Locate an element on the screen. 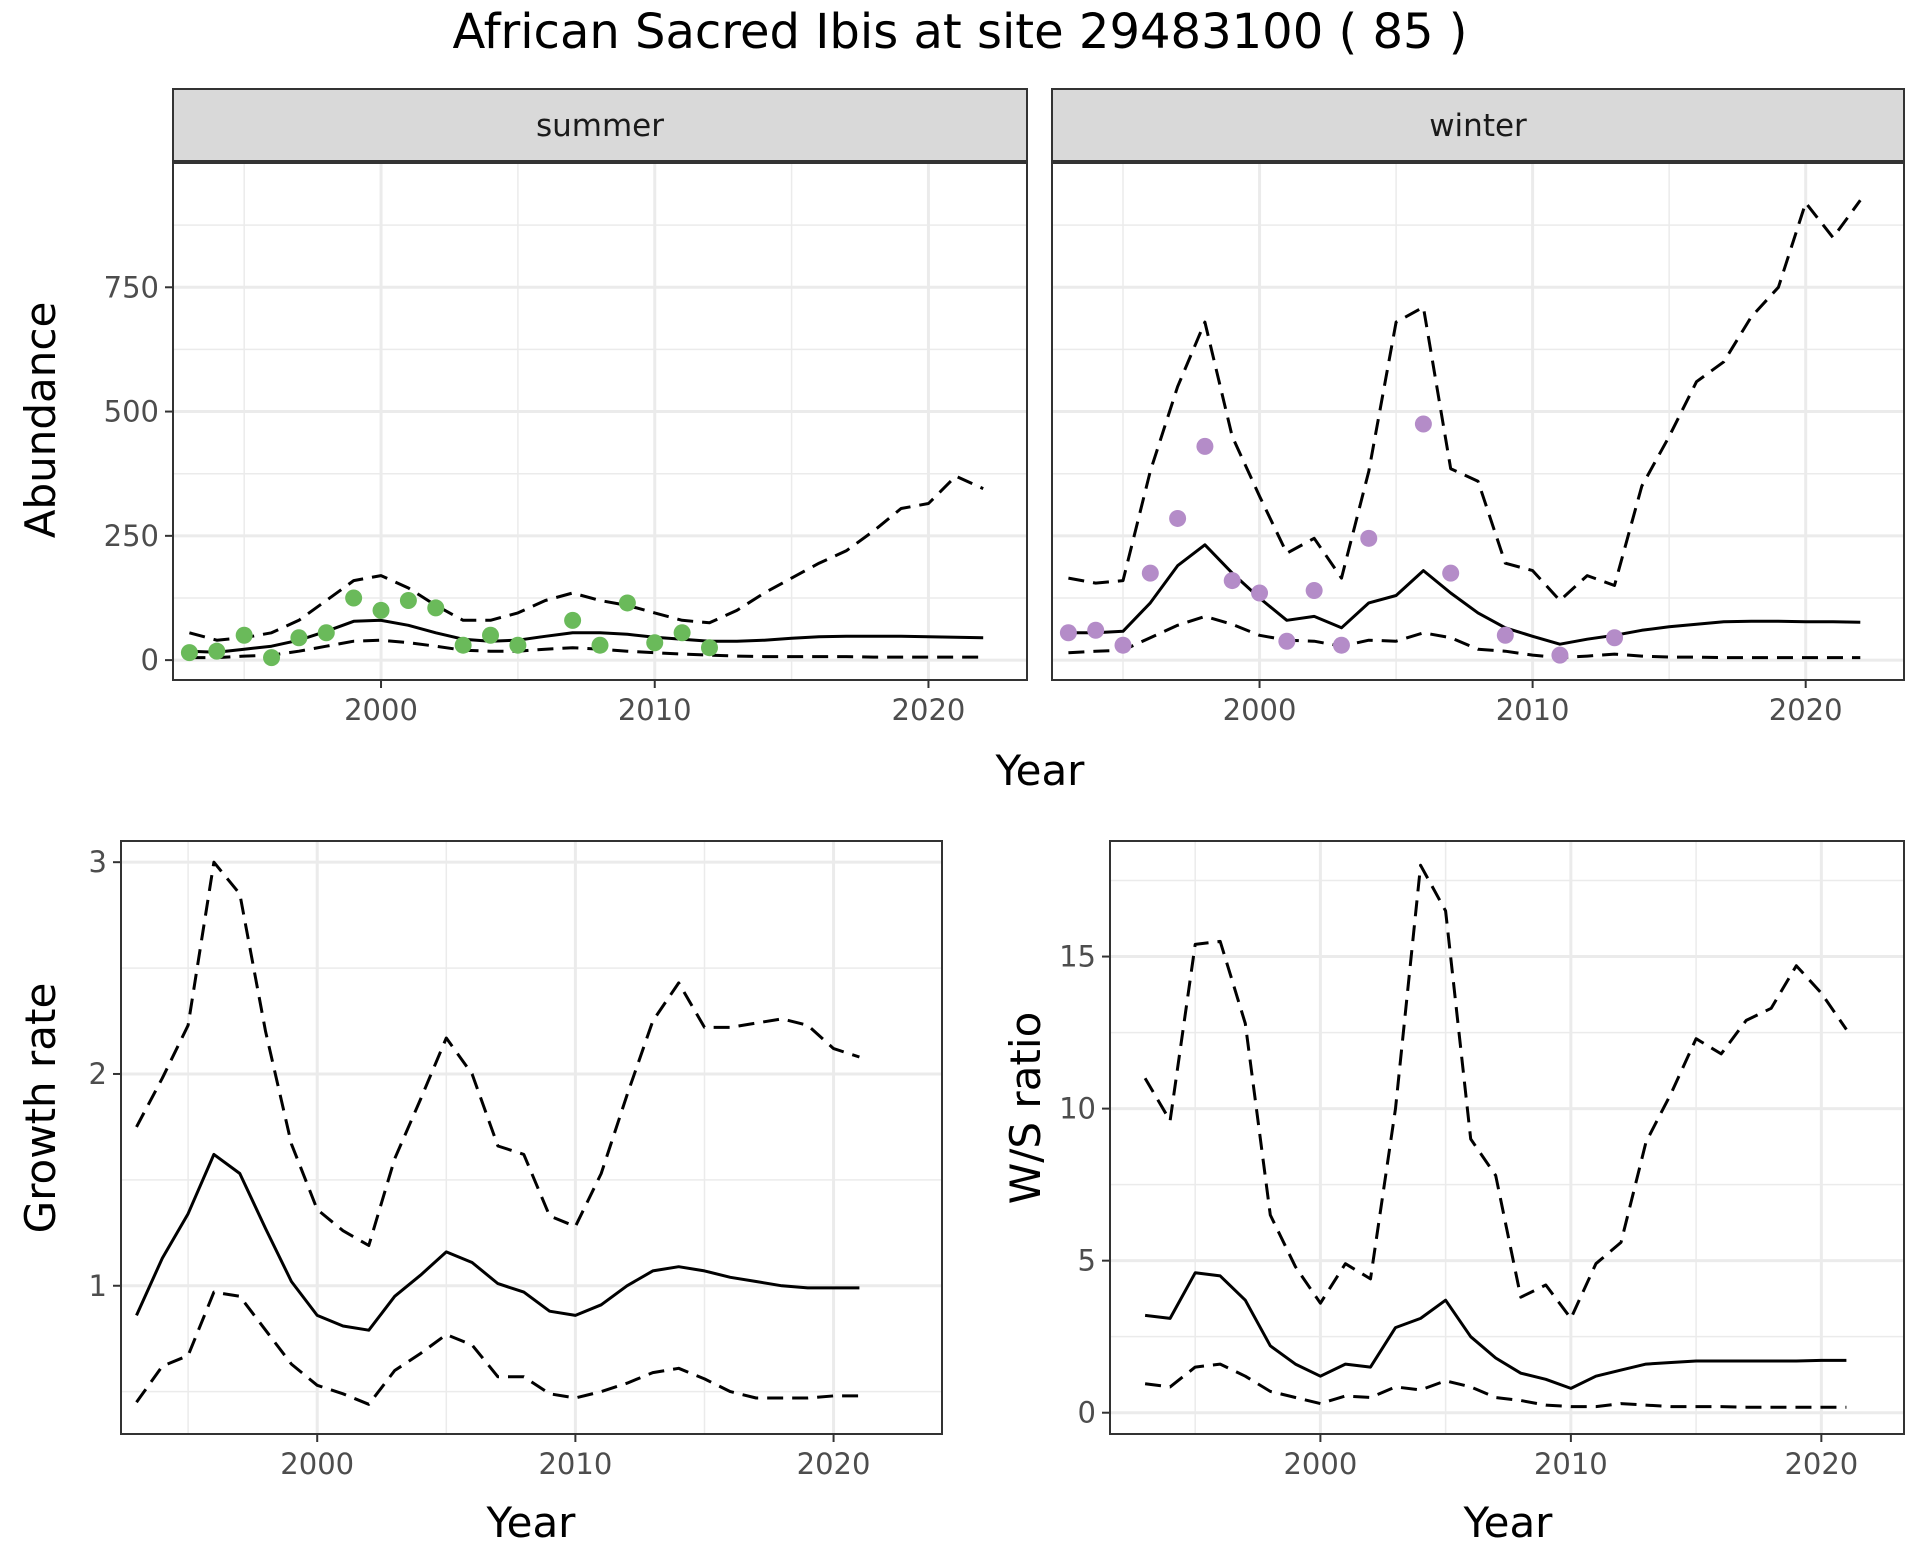 The width and height of the screenshot is (1920, 1560). summer-x-tick-label: 2020 is located at coordinates (929, 710).